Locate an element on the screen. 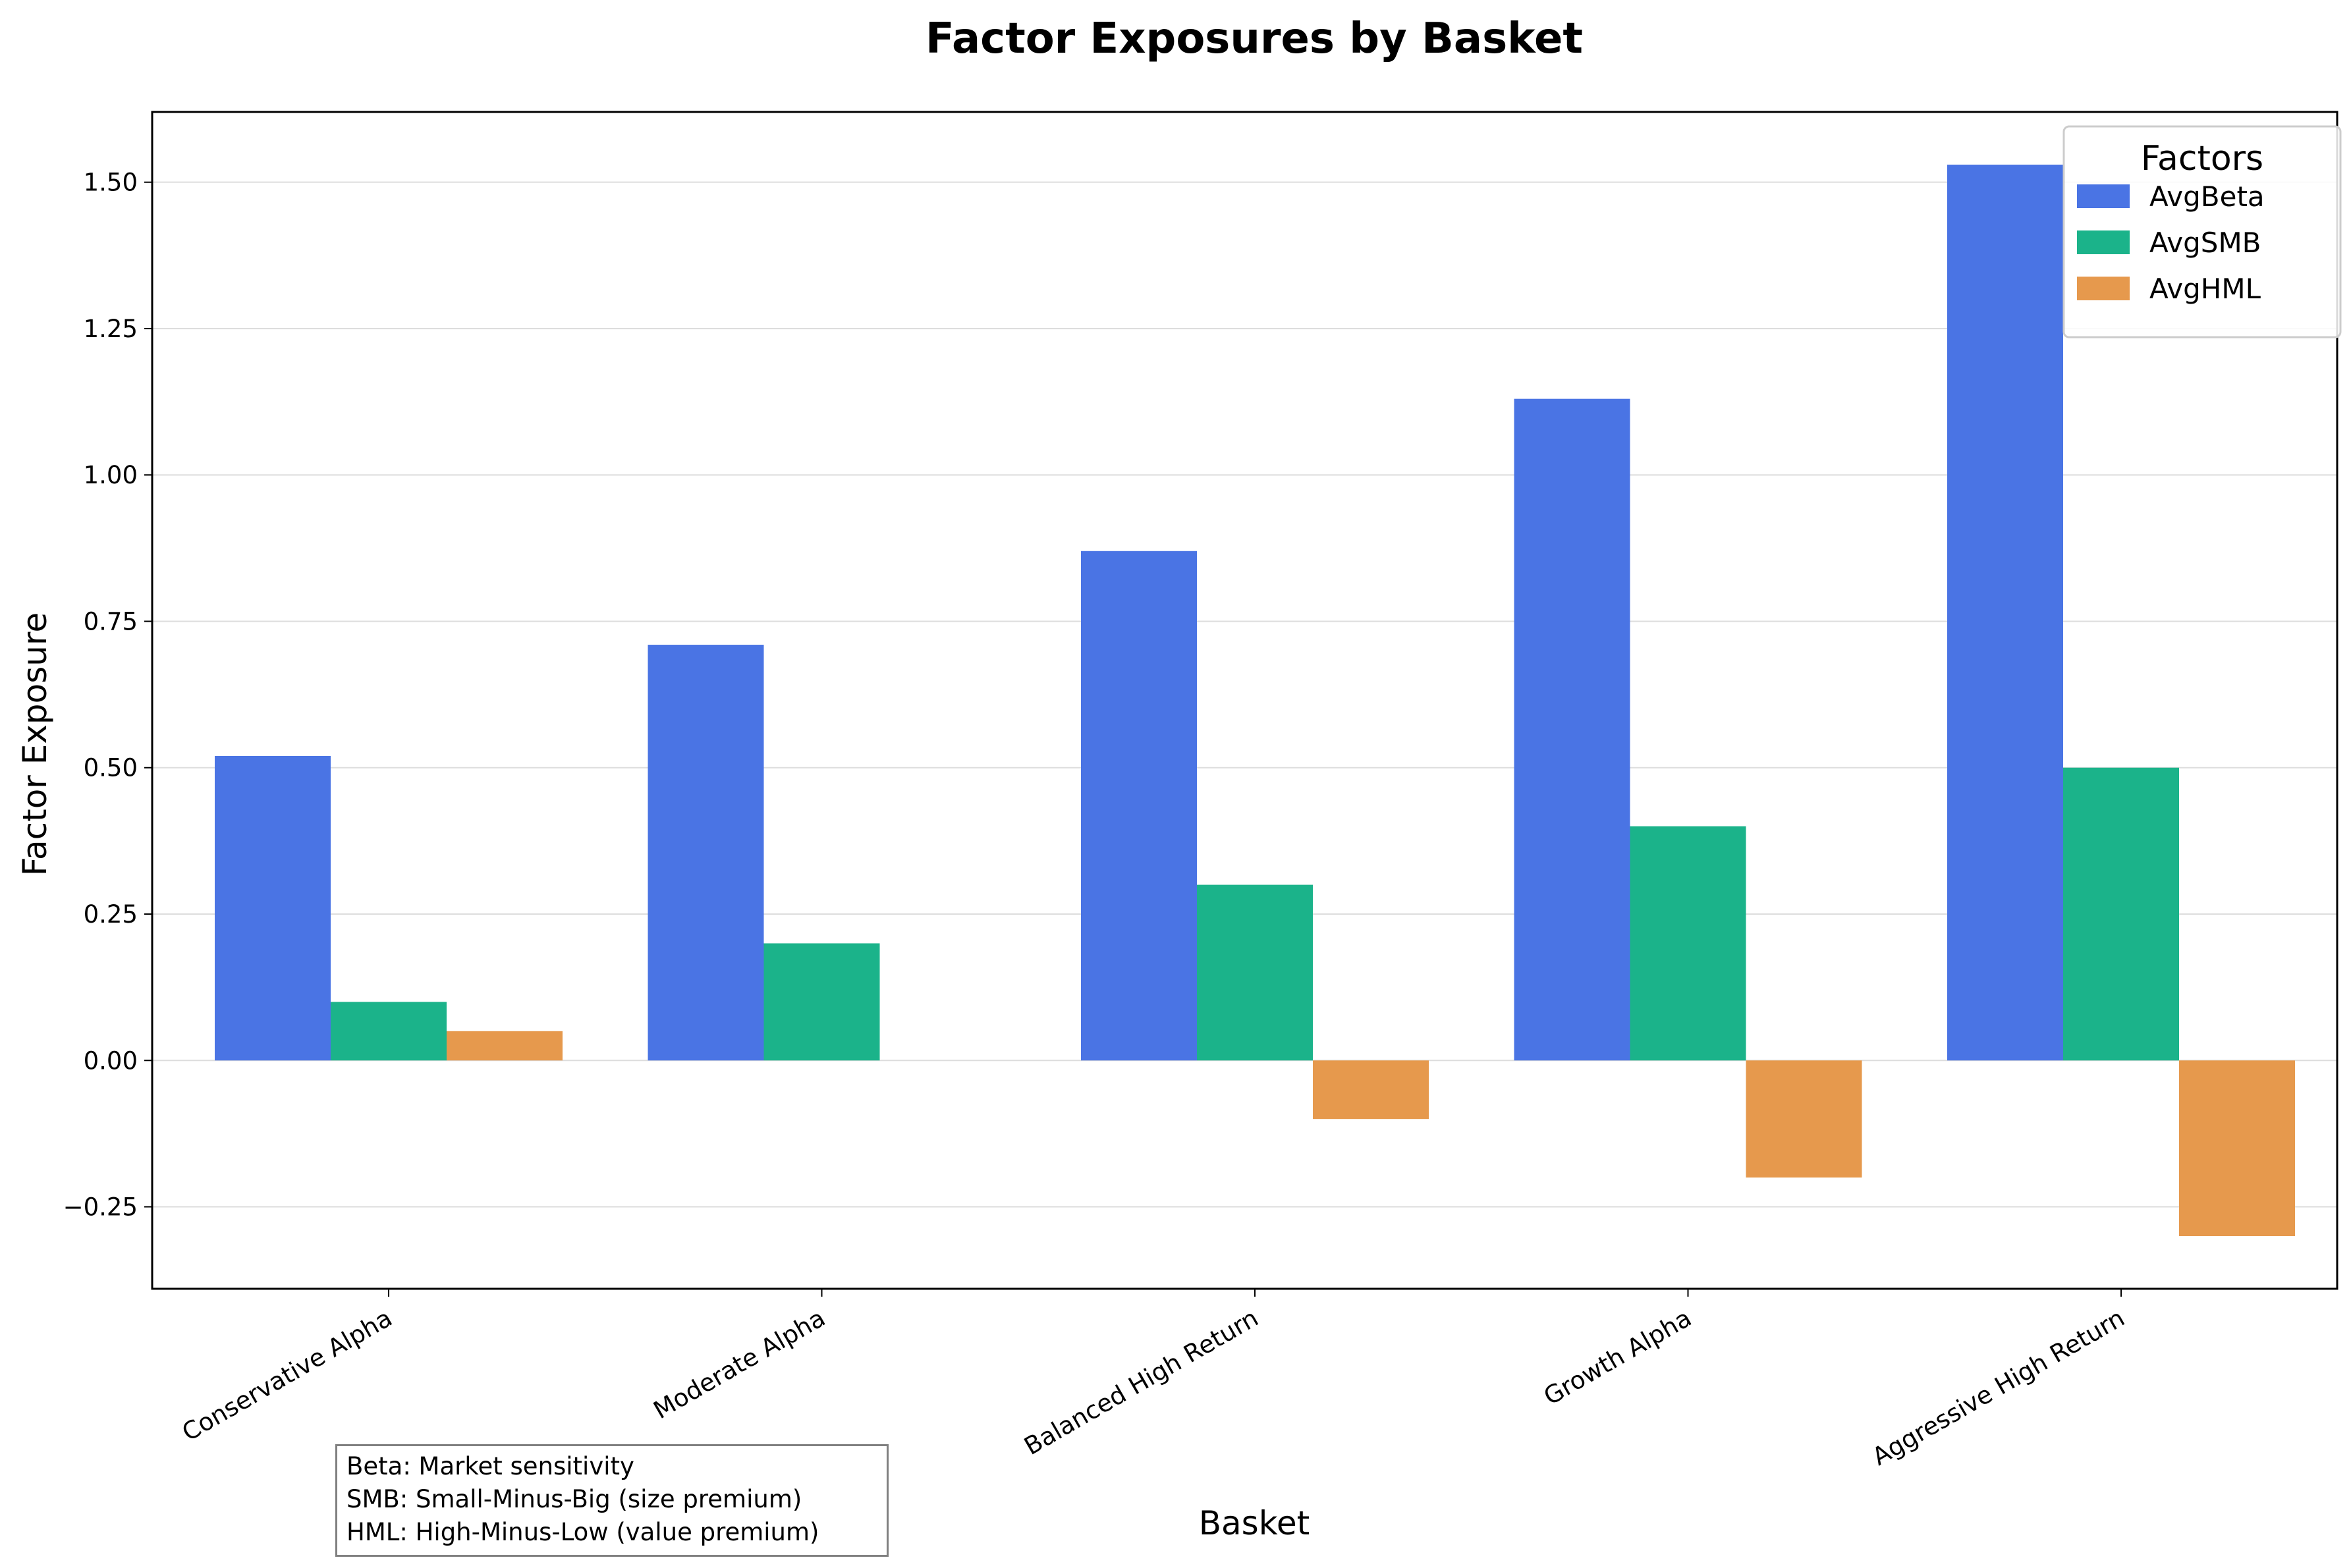 This screenshot has width=2351, height=1568. y-tick-label: 0.50 is located at coordinates (111, 768).